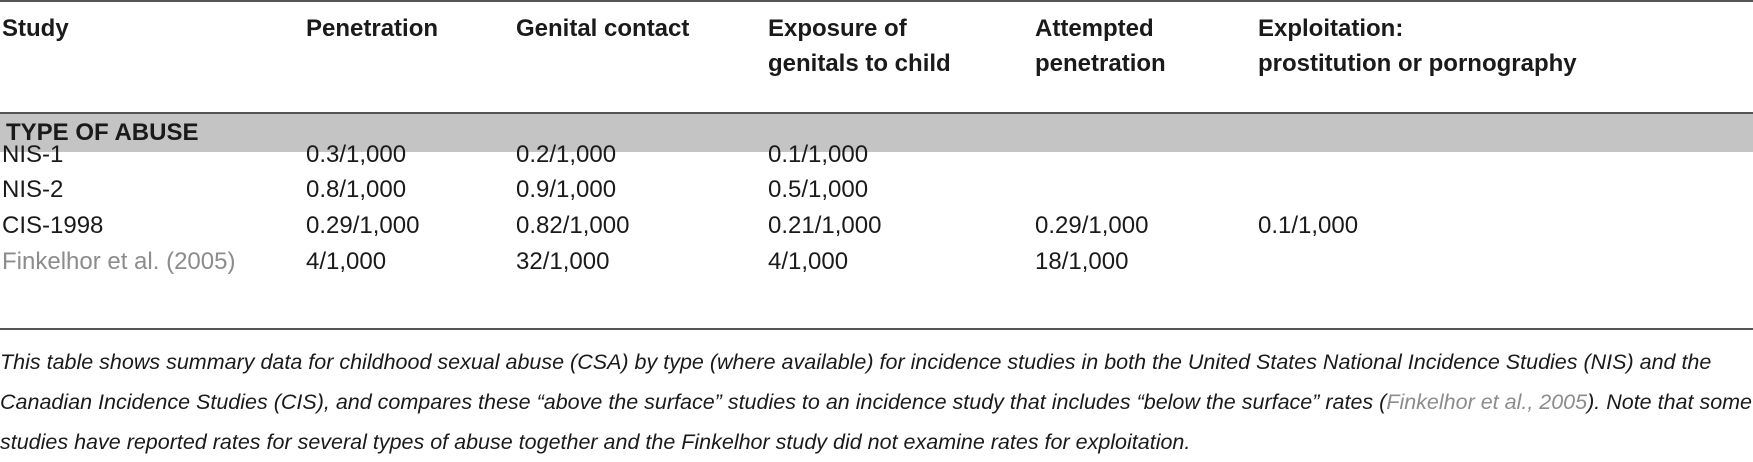  What do you see at coordinates (53, 225) in the screenshot?
I see `cell-study: CIS-1998` at bounding box center [53, 225].